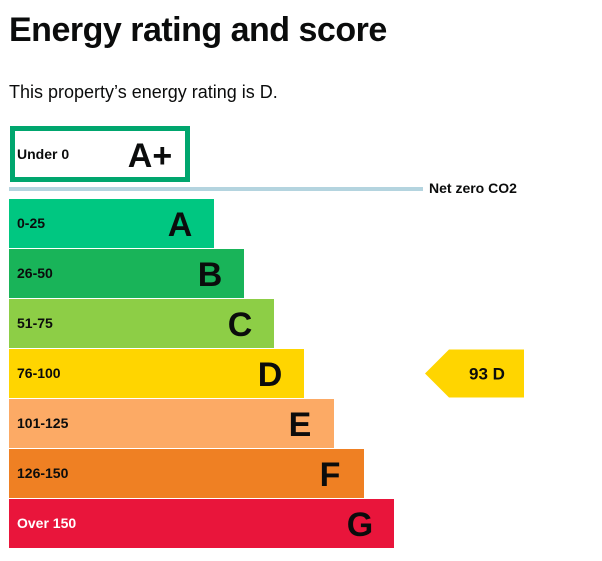 The image size is (602, 561). Describe the element at coordinates (473, 188) in the screenshot. I see `net-zero-label: Net zero CO2` at that location.